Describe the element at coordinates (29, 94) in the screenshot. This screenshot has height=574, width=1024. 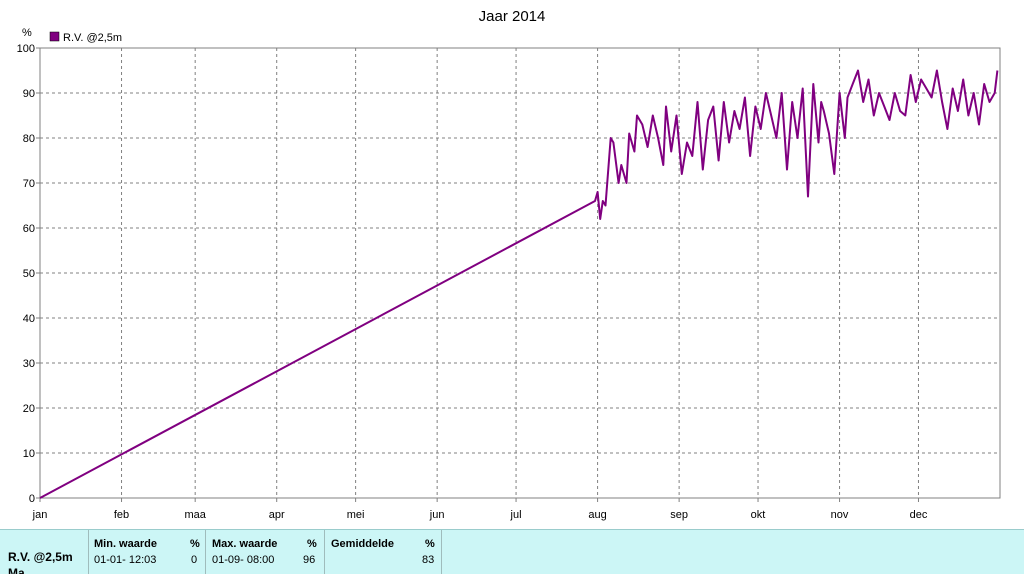
I see `y-tick-label: 90` at that location.